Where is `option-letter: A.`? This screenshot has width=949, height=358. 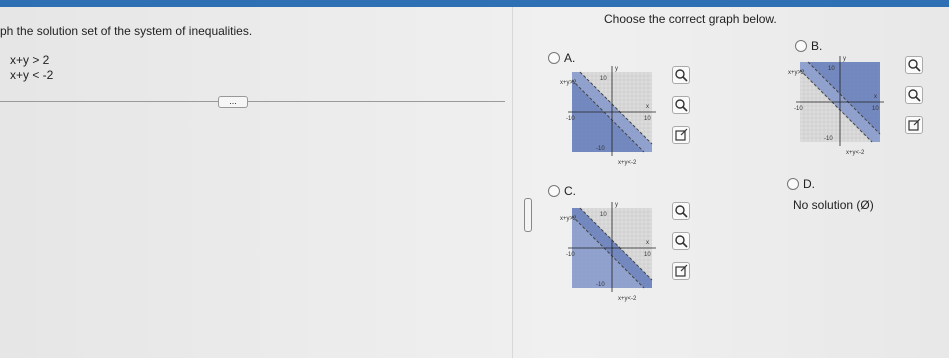 option-letter: A. is located at coordinates (570, 58).